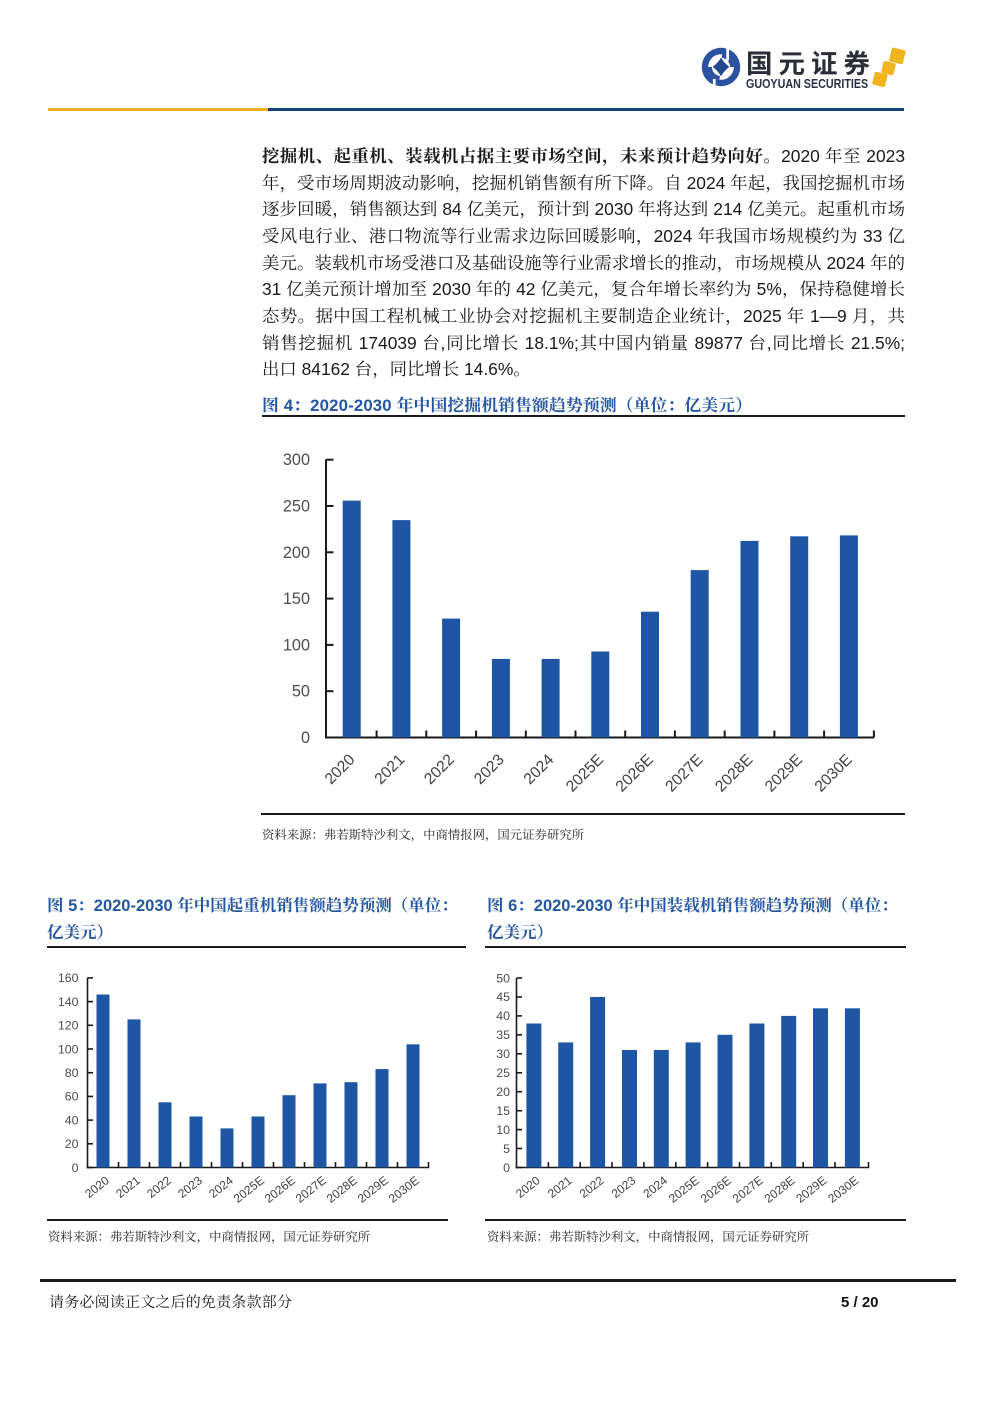  What do you see at coordinates (296, 599) in the screenshot?
I see `svg-text: 150` at bounding box center [296, 599].